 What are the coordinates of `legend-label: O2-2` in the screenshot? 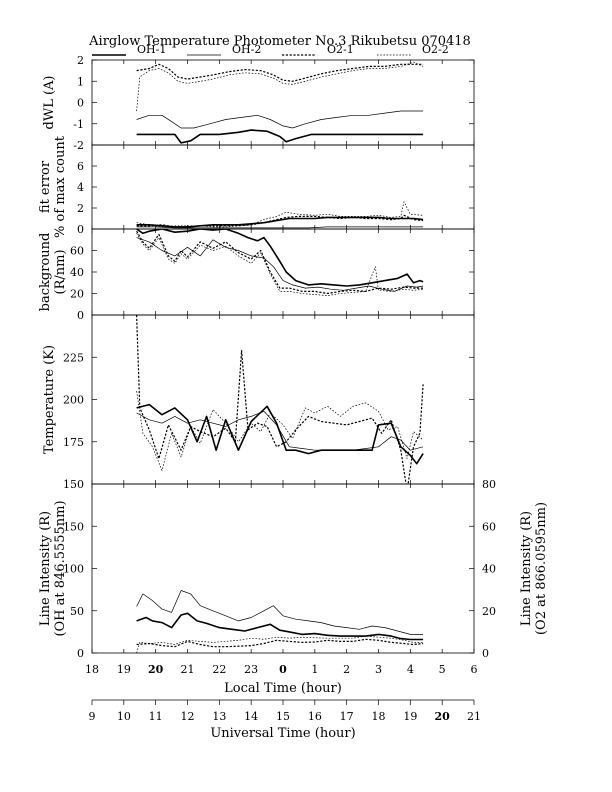 It's located at (435, 49).